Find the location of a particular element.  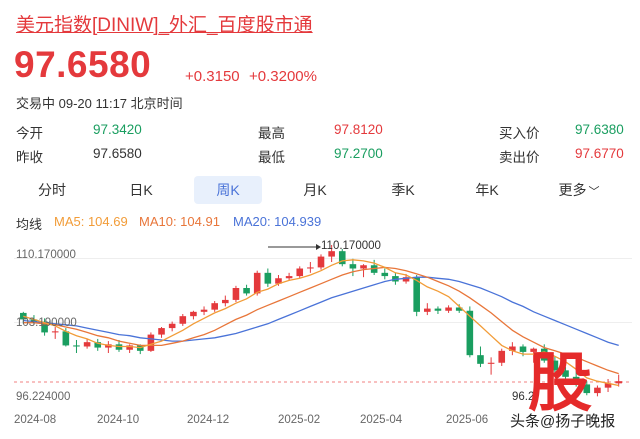

high-value: 97.8120 is located at coordinates (358, 129).